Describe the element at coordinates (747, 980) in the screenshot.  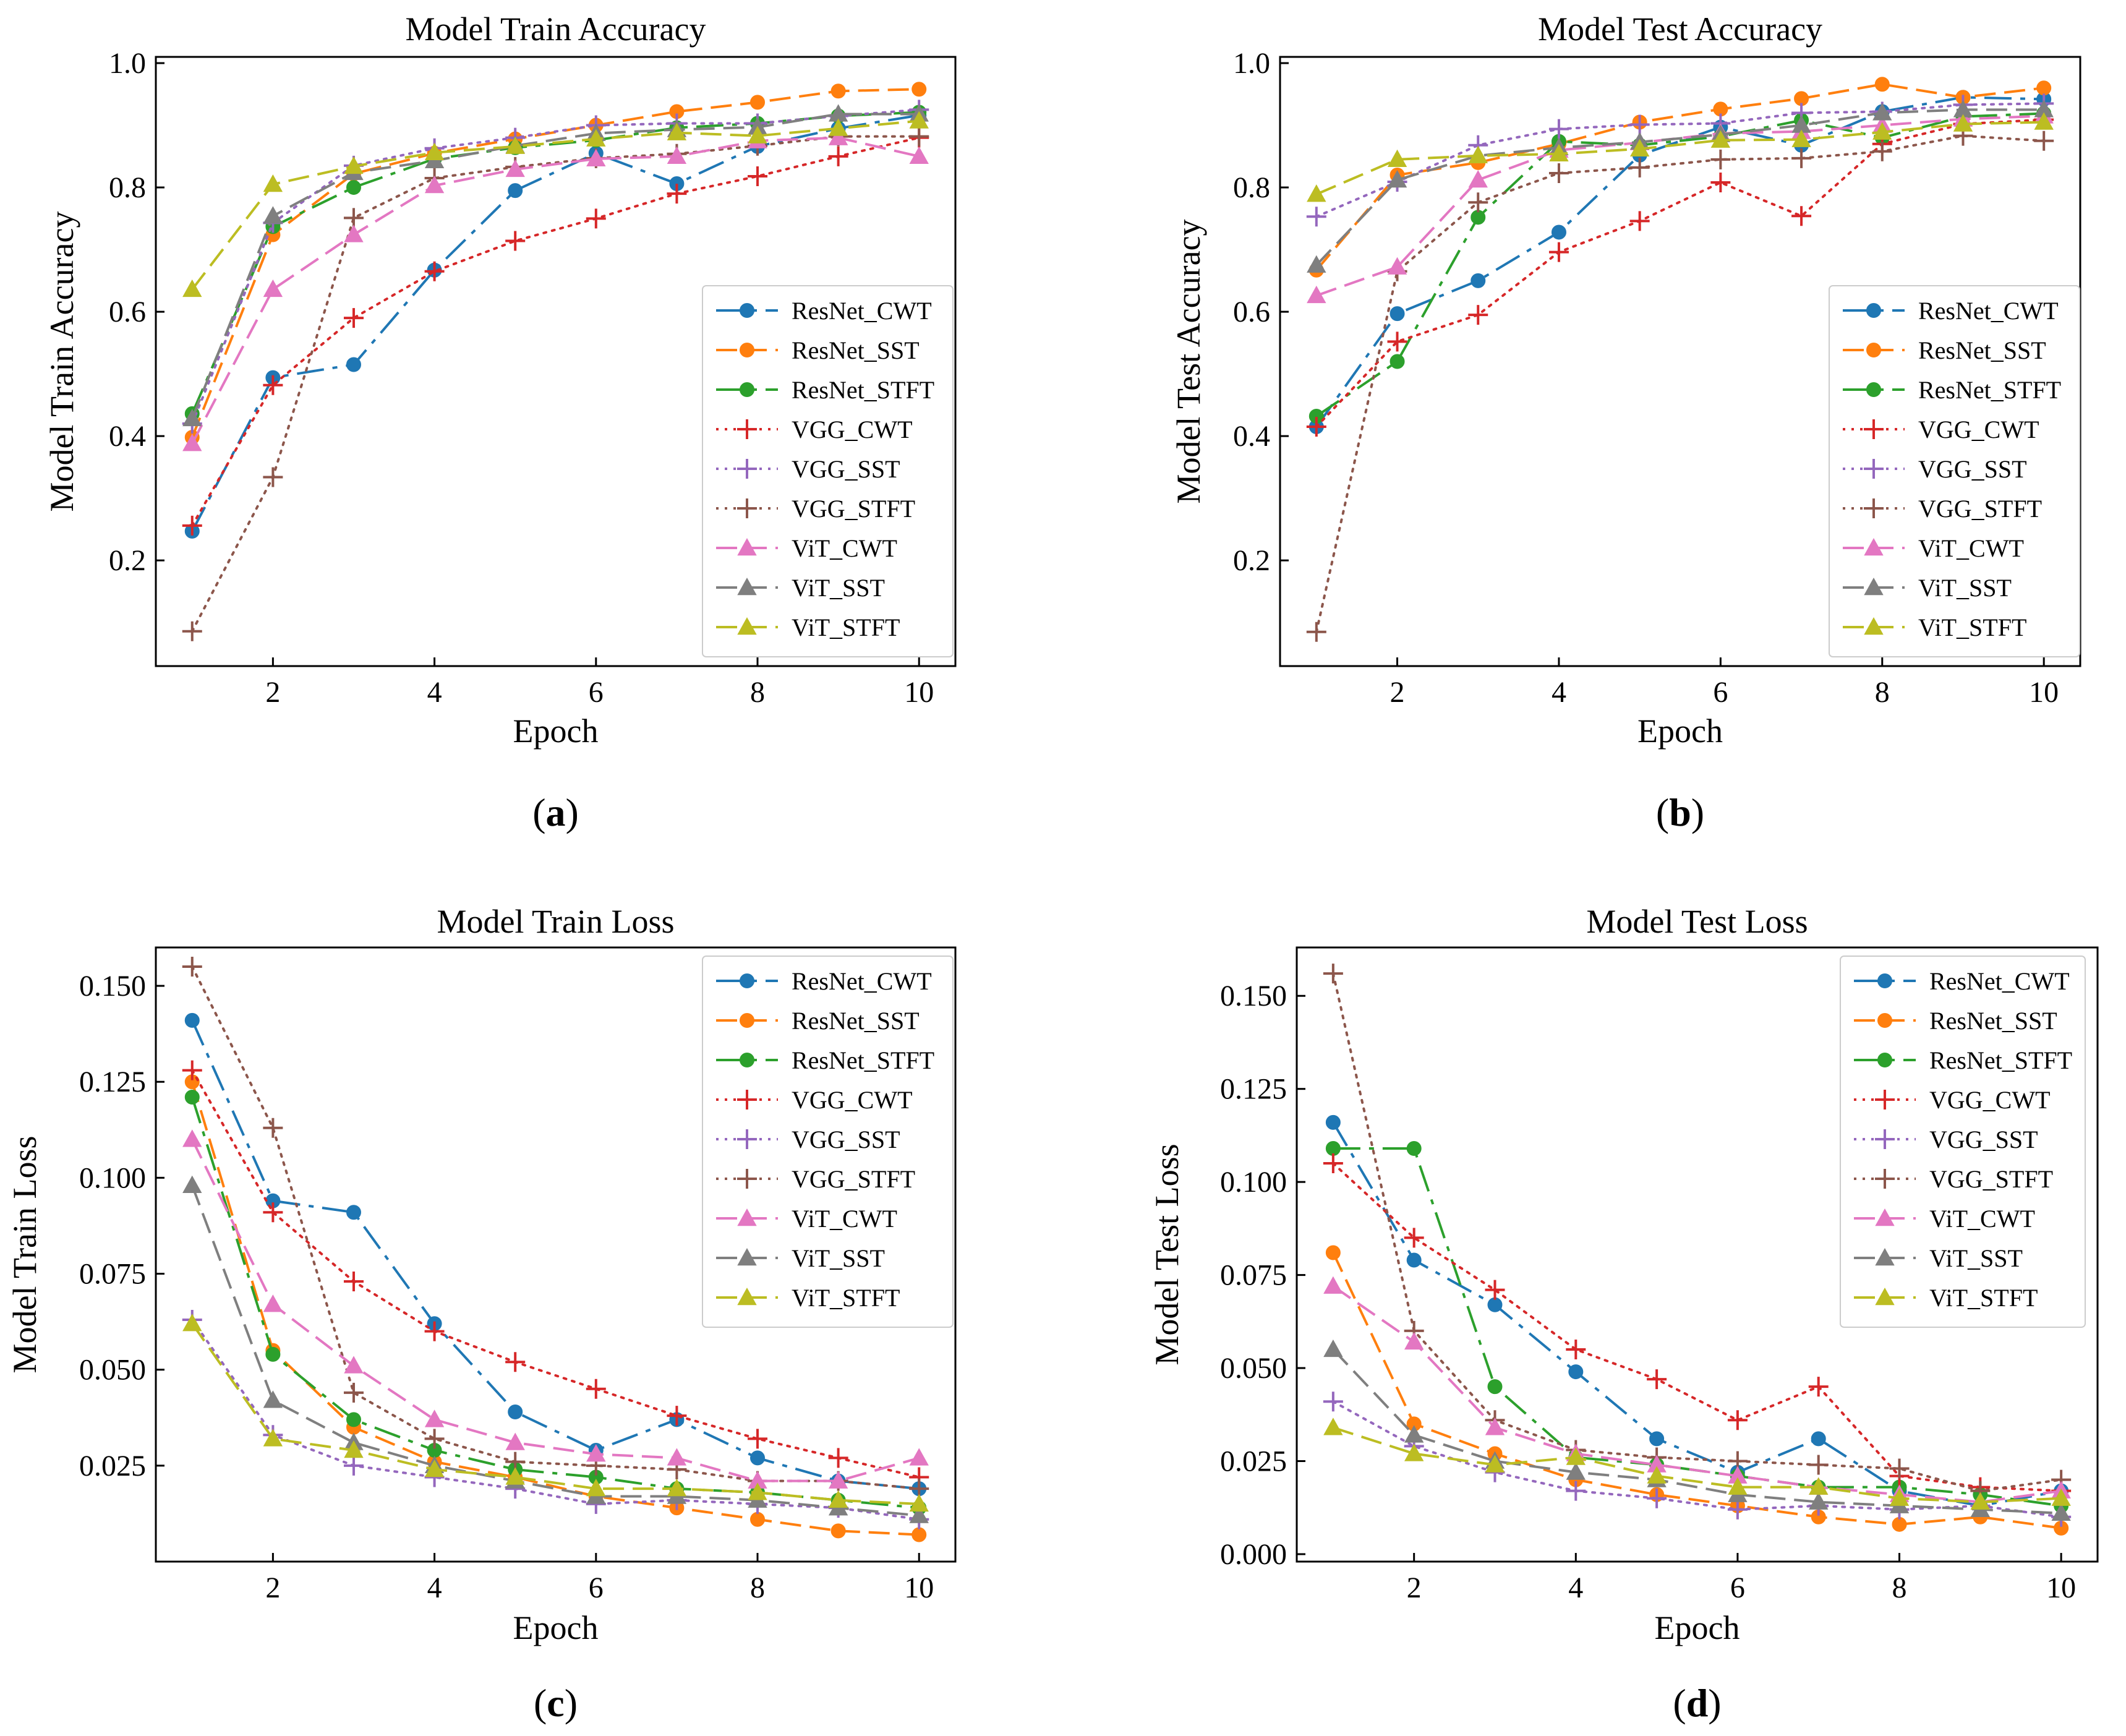
I see `panel-c-legend-marker-resnet-cwt` at that location.